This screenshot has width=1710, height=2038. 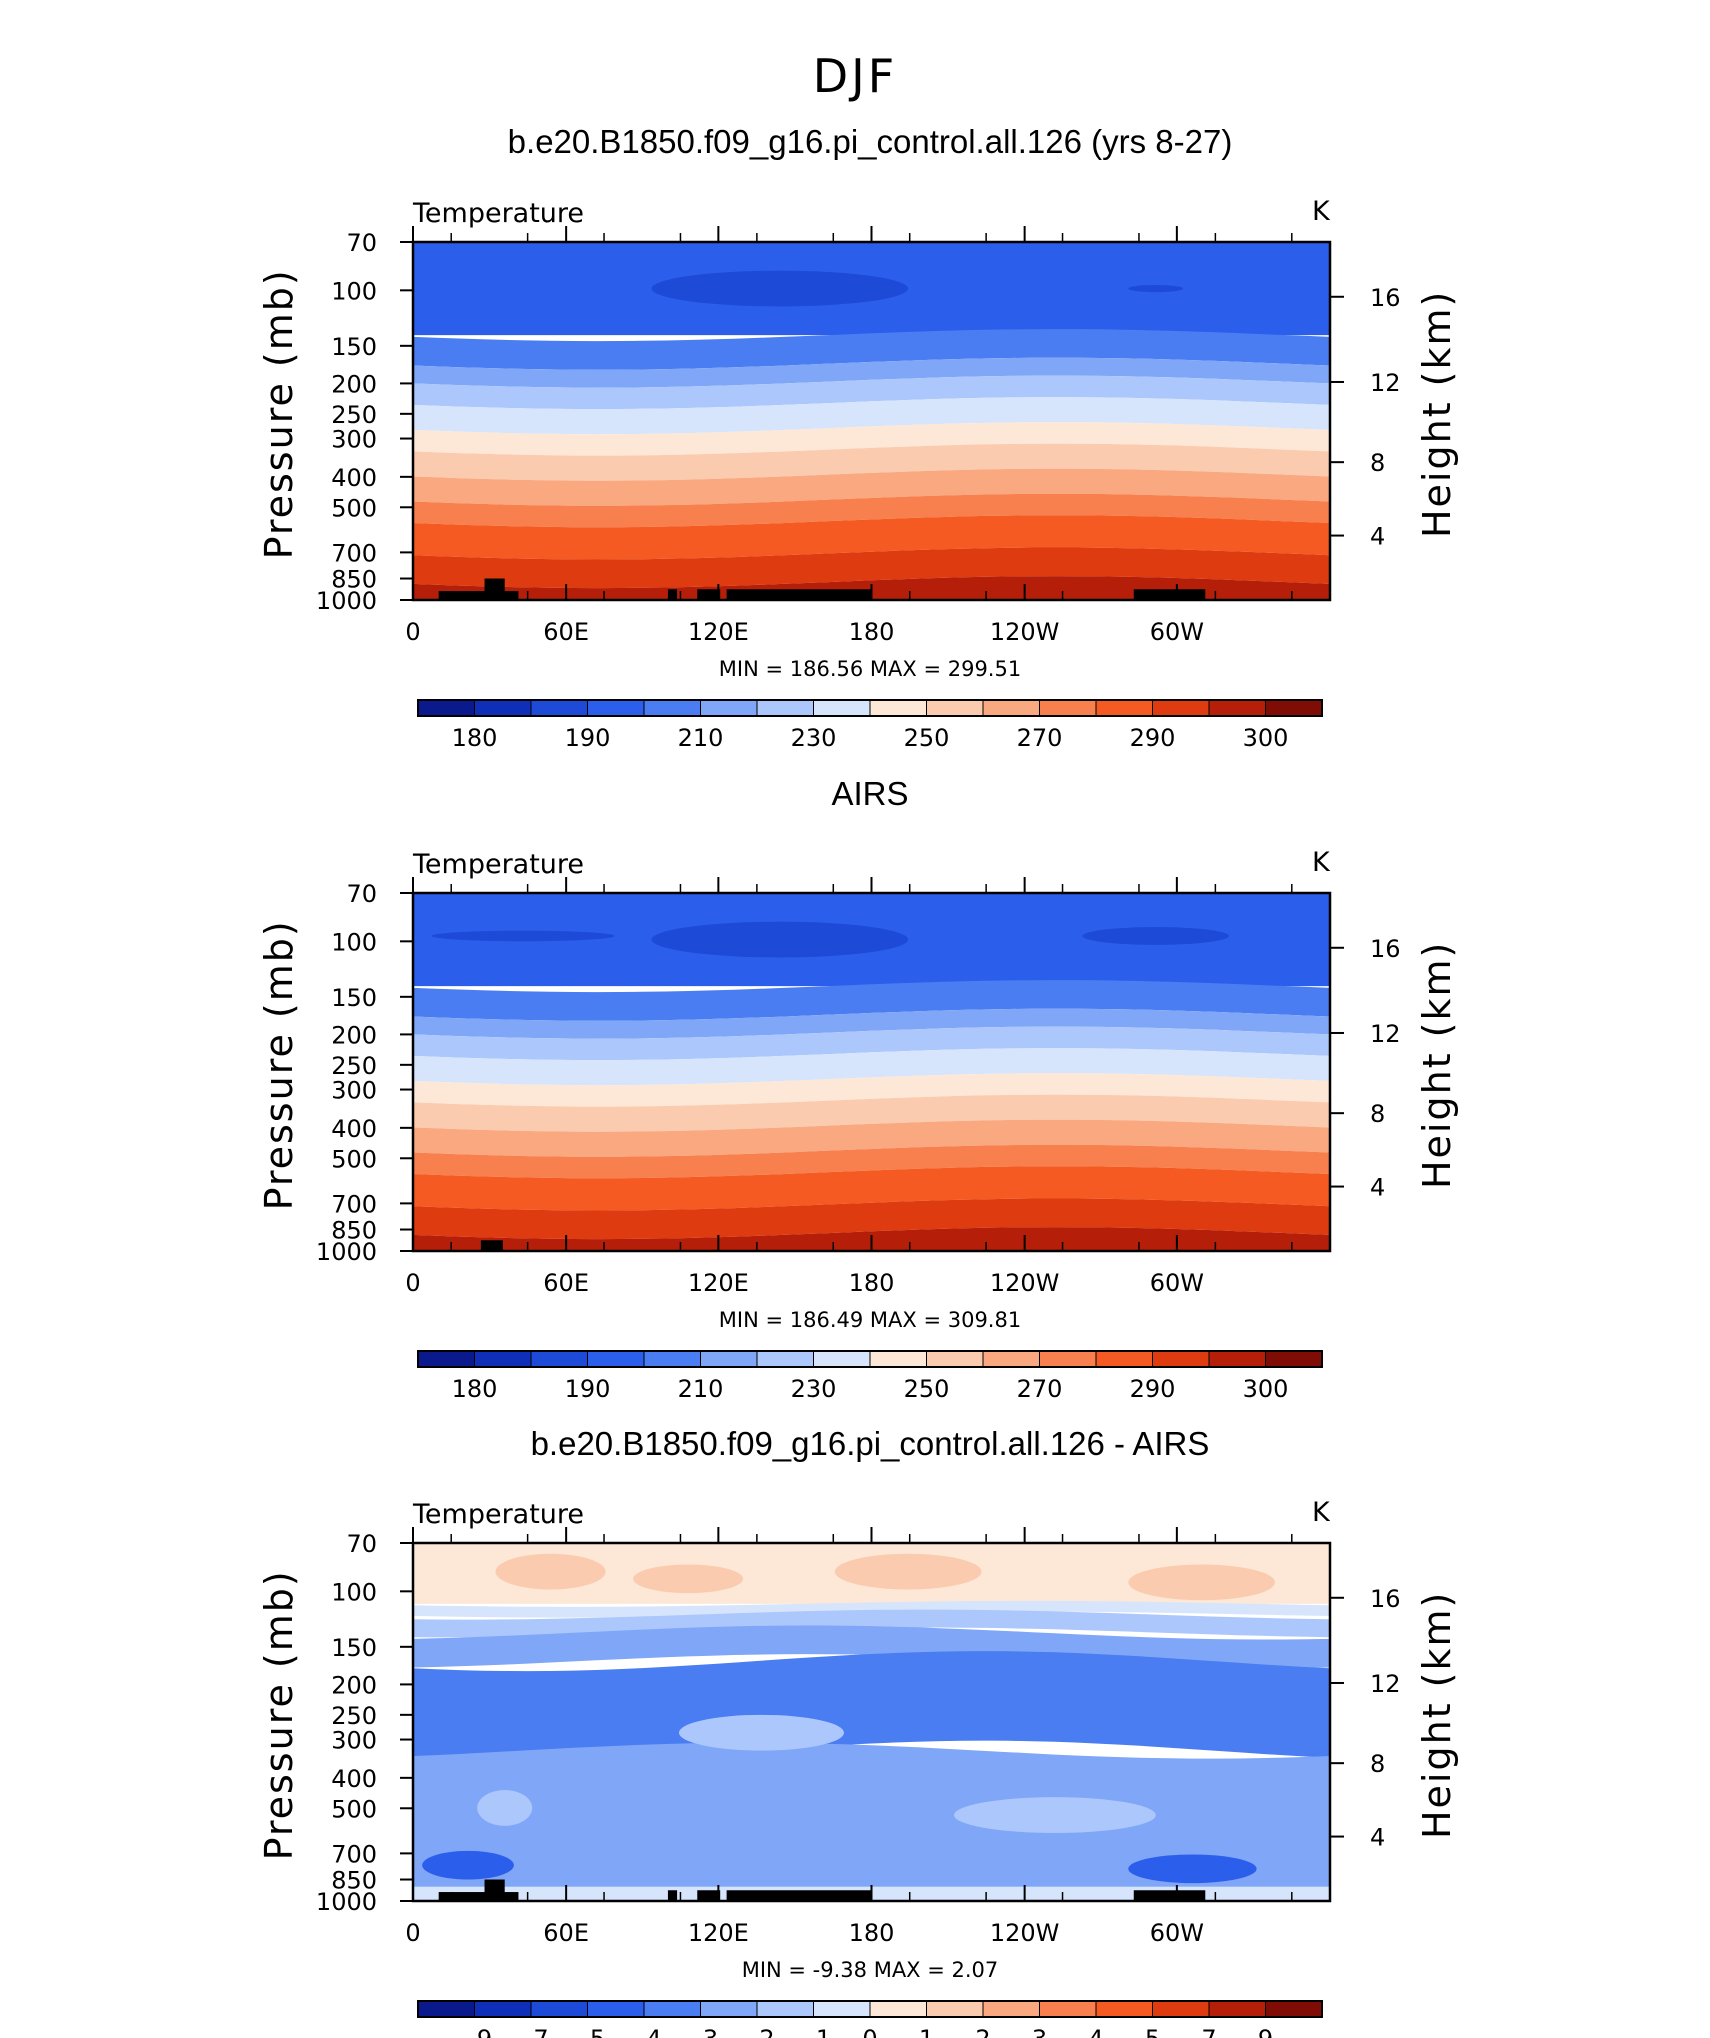 What do you see at coordinates (523, 936) in the screenshot?
I see `cold-core` at bounding box center [523, 936].